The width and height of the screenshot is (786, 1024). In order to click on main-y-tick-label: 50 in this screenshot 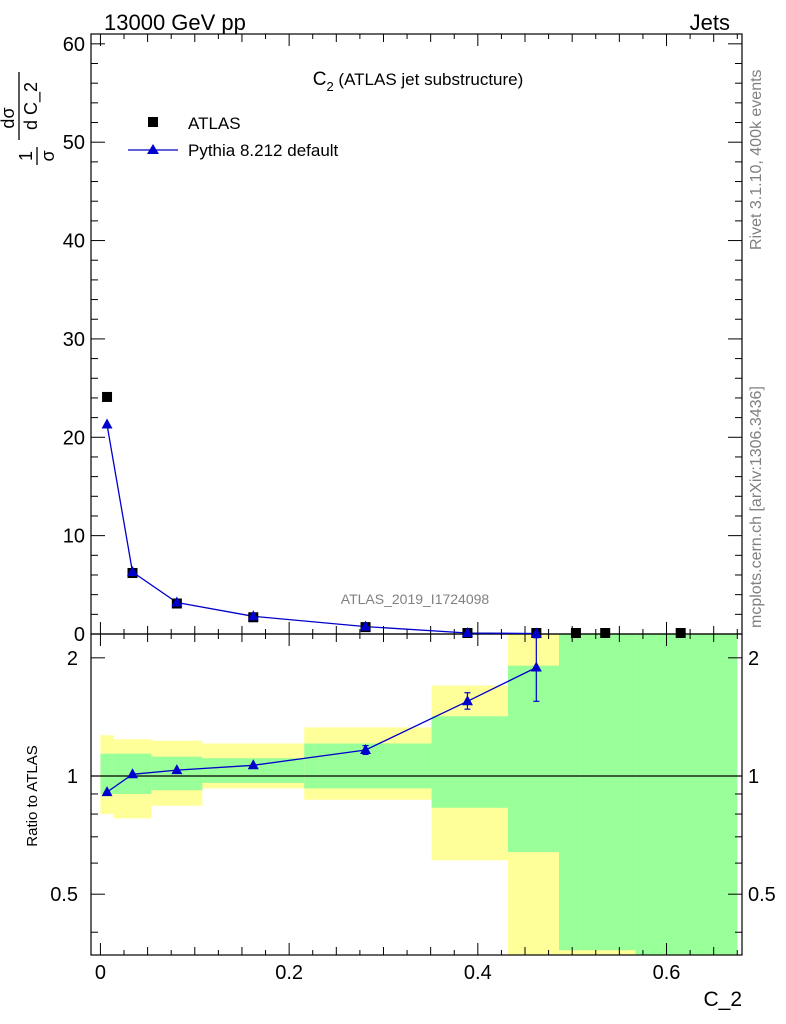, I will do `click(74, 143)`.